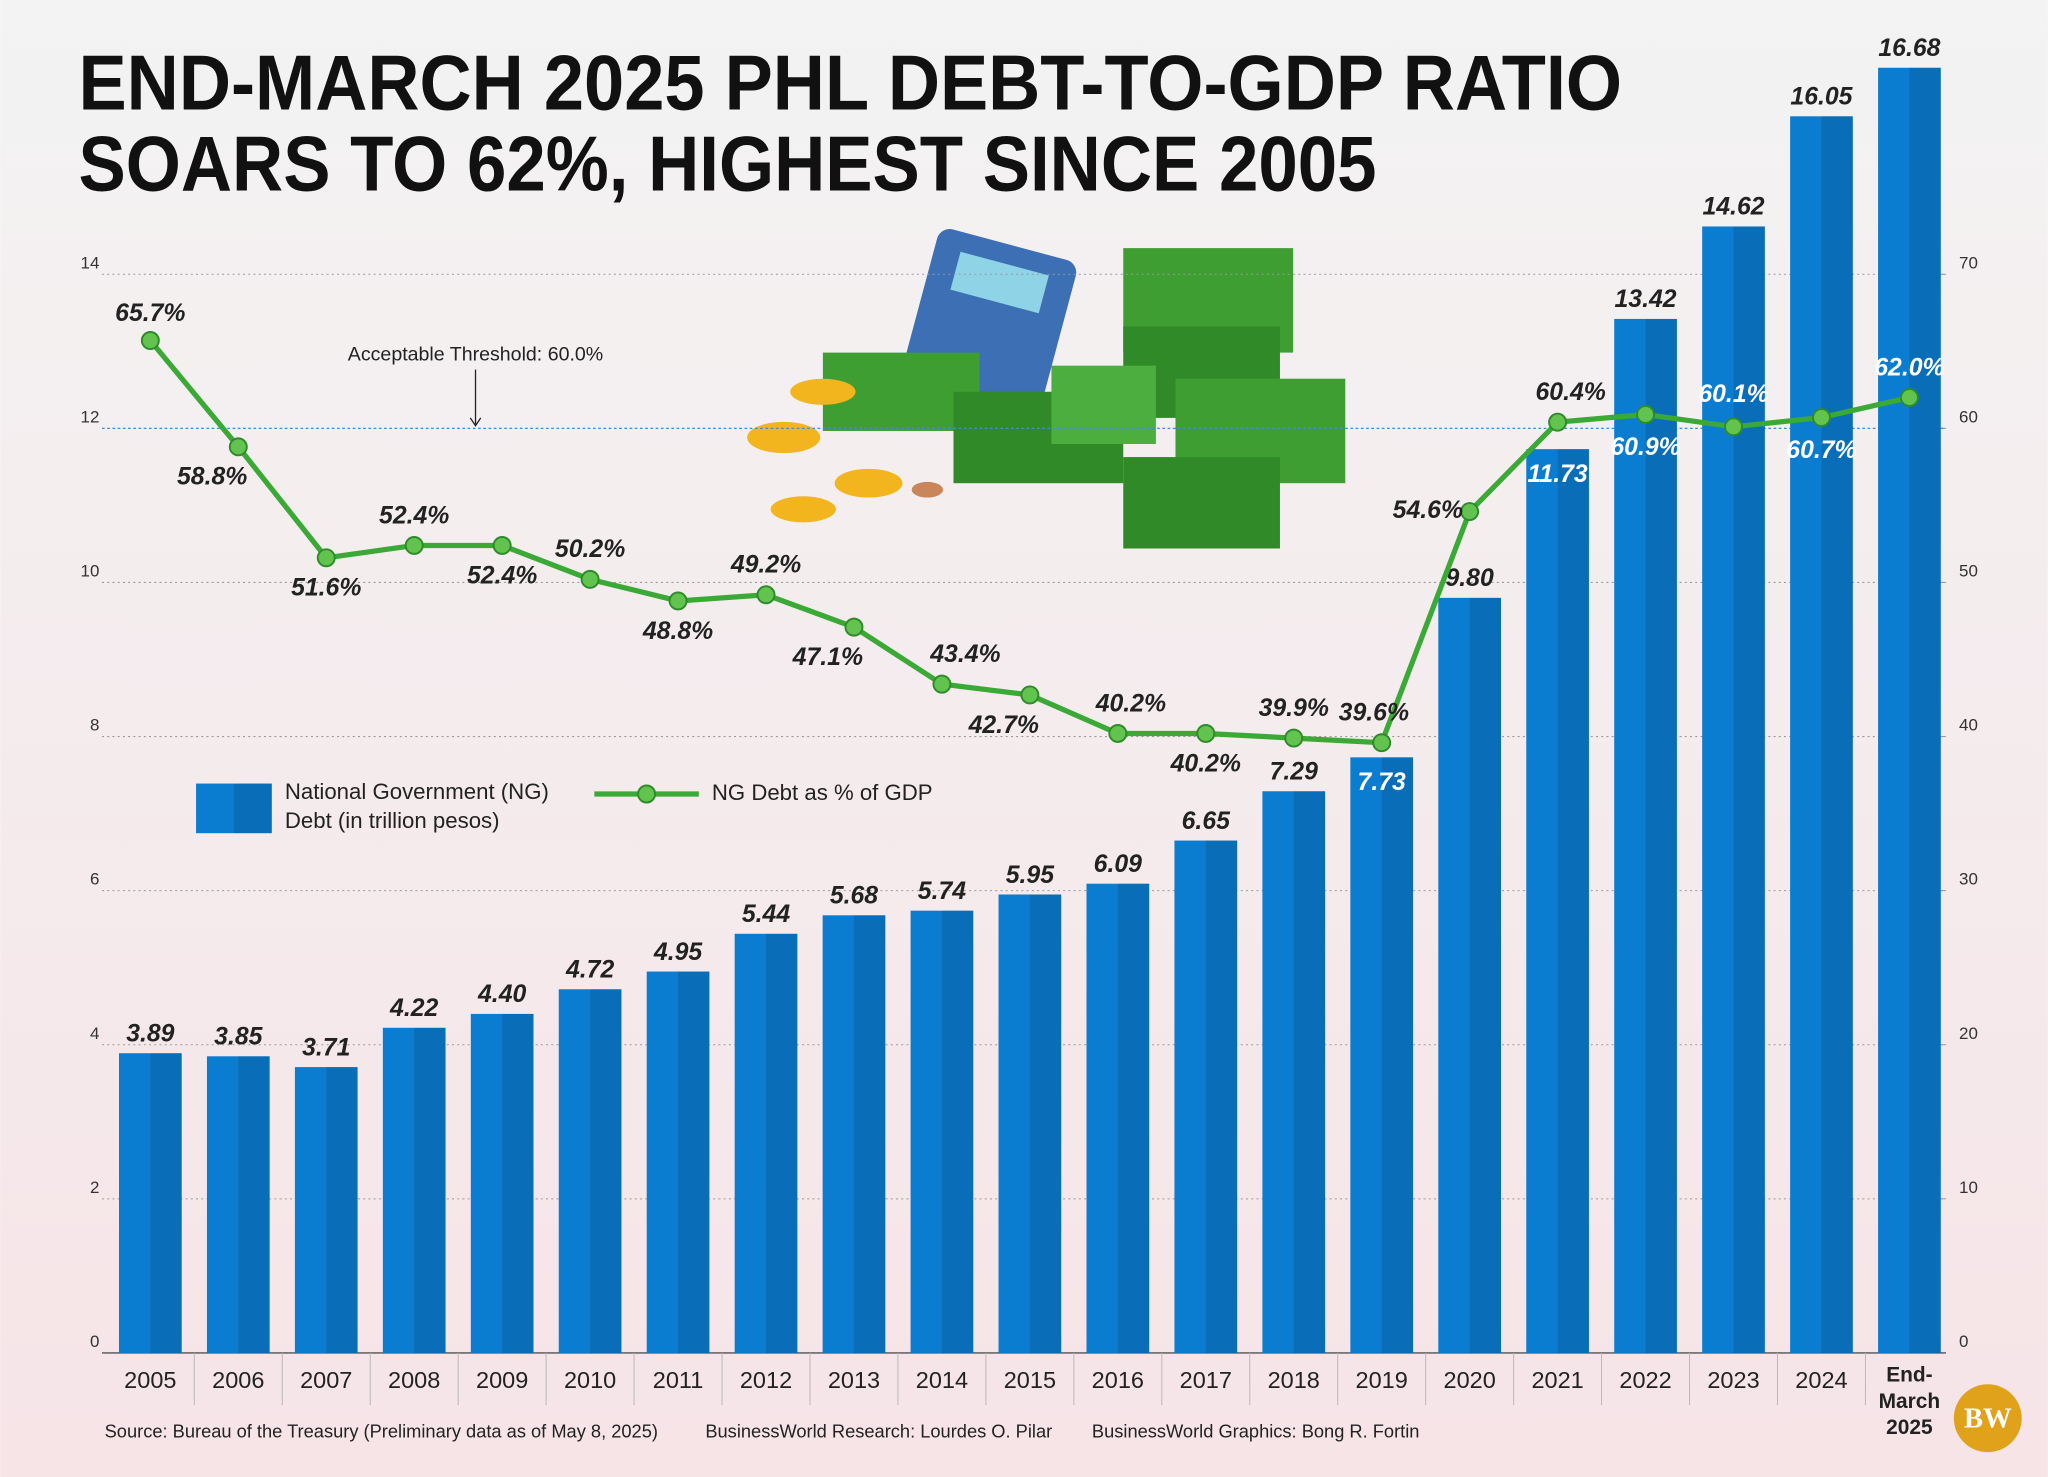 The height and width of the screenshot is (1477, 2048). What do you see at coordinates (1294, 708) in the screenshot?
I see `line-value-label: 39.9%` at bounding box center [1294, 708].